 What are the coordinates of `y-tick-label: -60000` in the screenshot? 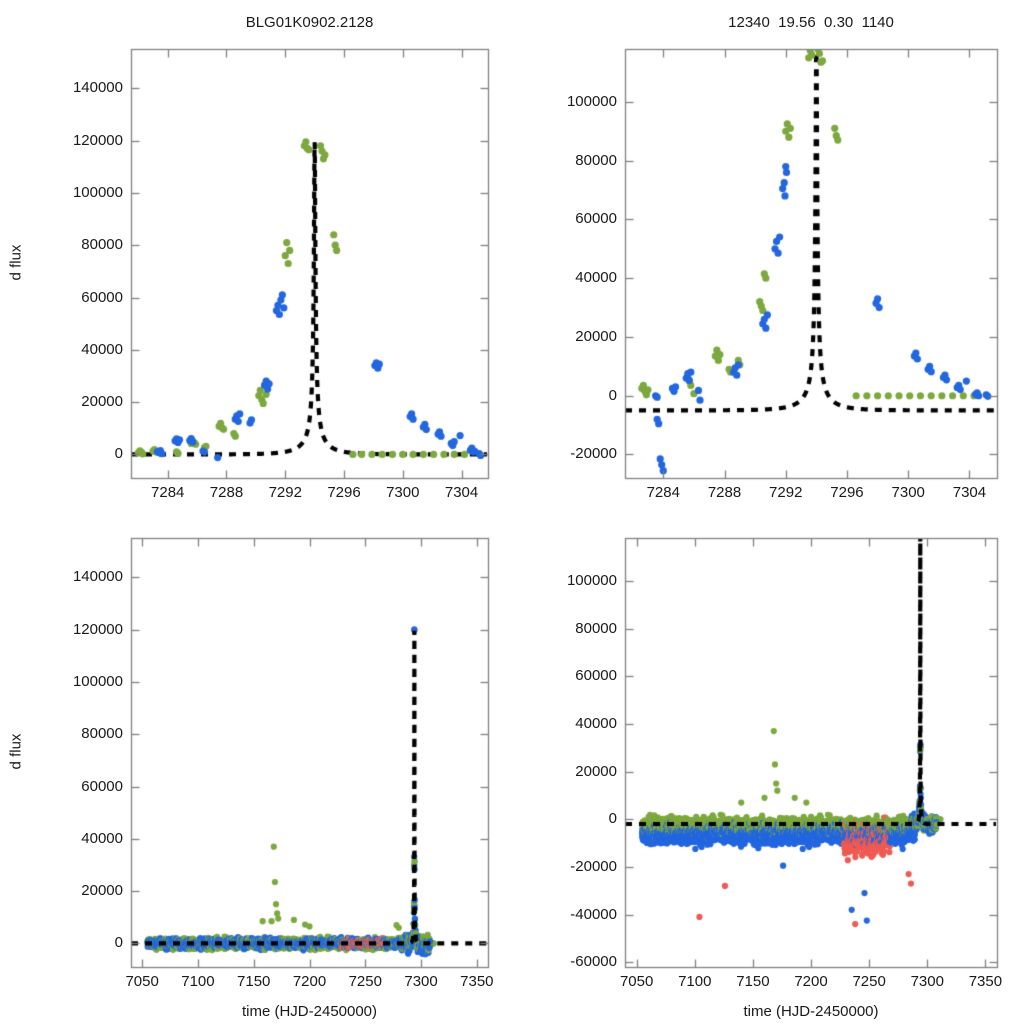 It's located at (593, 962).